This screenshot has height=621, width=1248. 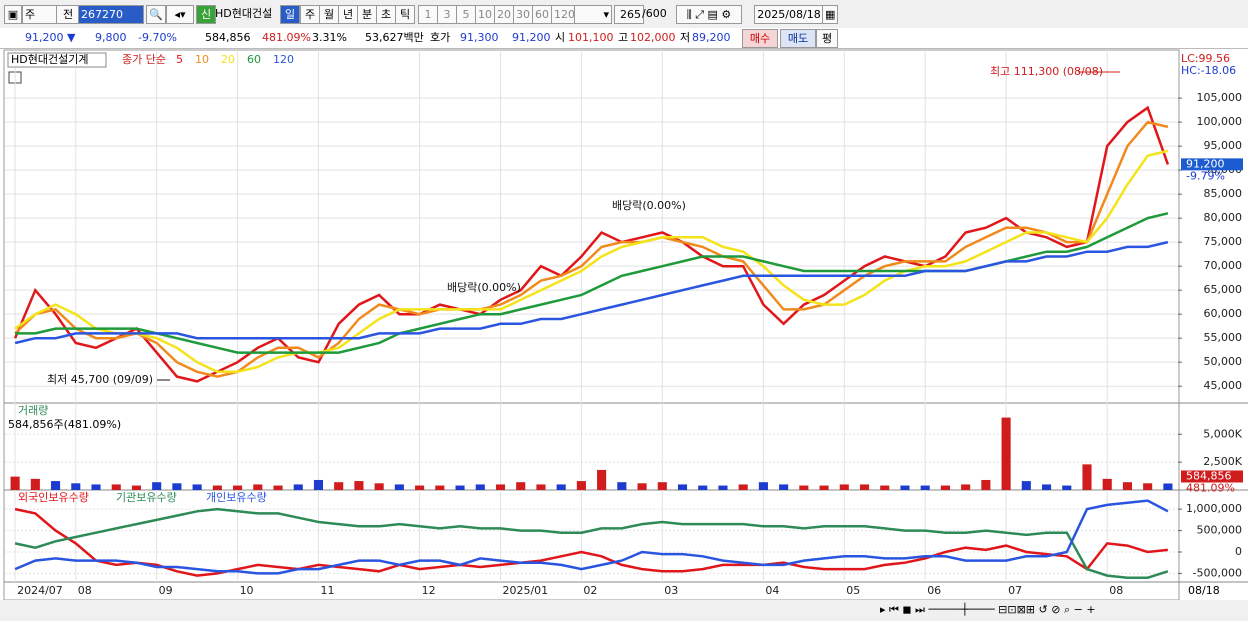 What do you see at coordinates (290, 14) in the screenshot?
I see `period-button: 일` at bounding box center [290, 14].